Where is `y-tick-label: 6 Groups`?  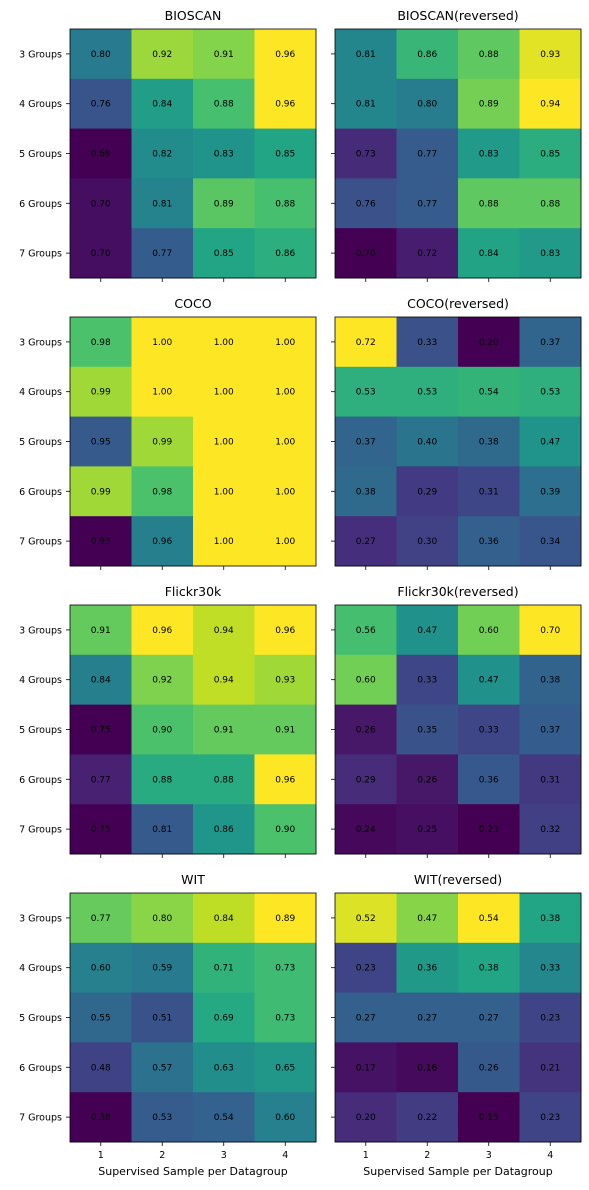 y-tick-label: 6 Groups is located at coordinates (40, 780).